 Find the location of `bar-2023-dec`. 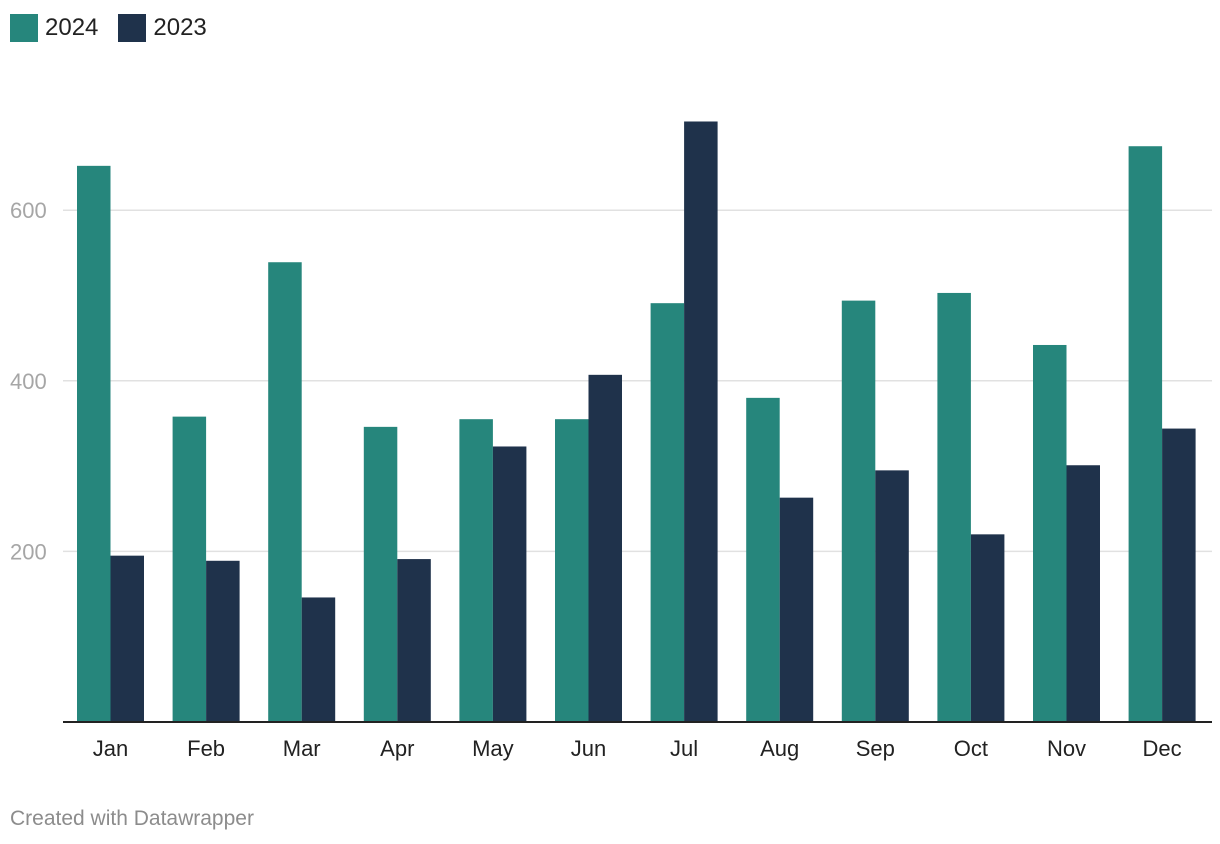

bar-2023-dec is located at coordinates (1179, 575).